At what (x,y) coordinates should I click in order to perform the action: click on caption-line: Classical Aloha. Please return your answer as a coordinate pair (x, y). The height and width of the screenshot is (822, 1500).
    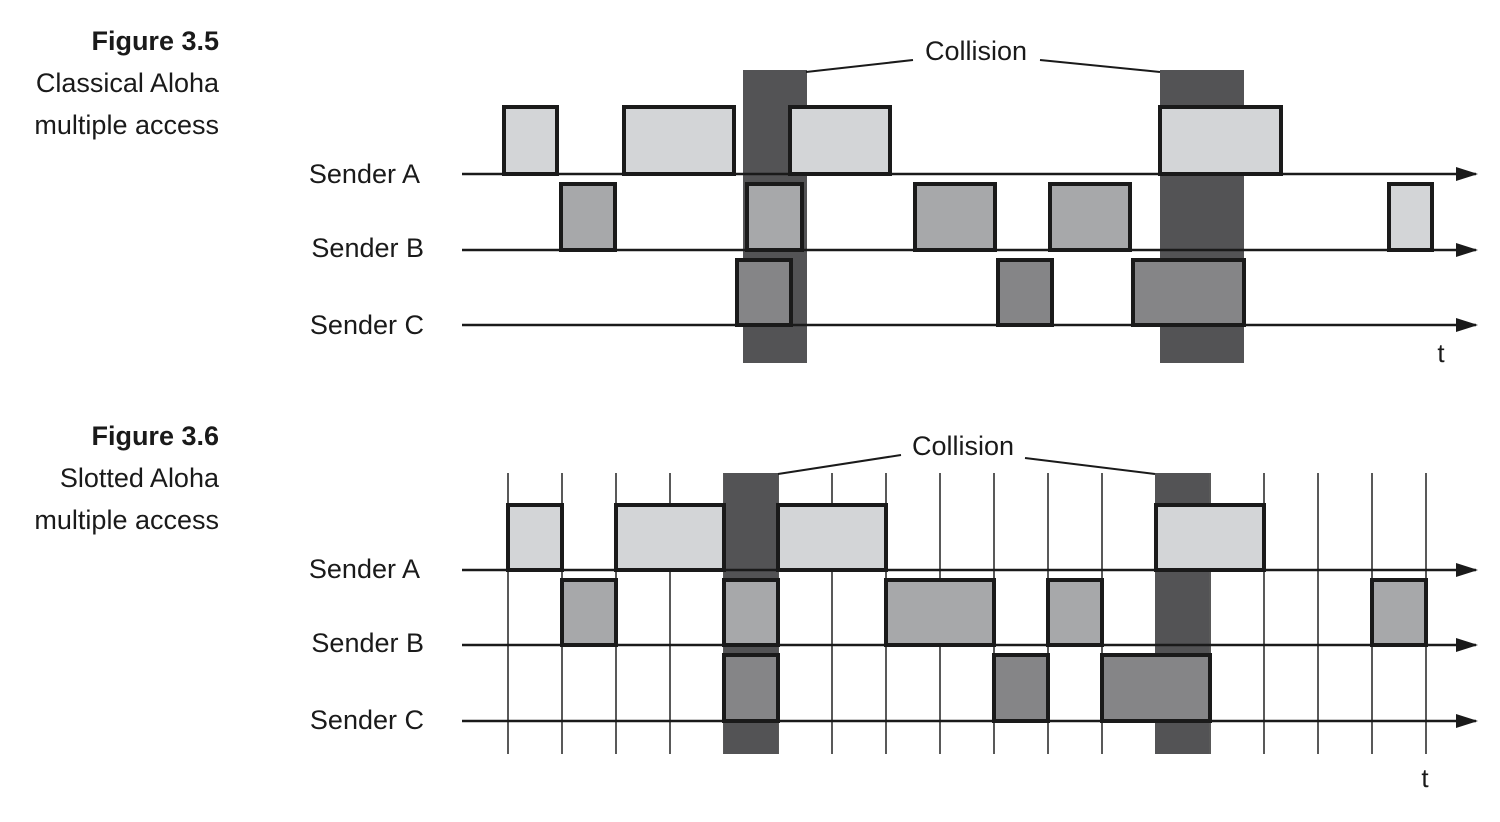
    Looking at the image, I should click on (127, 83).